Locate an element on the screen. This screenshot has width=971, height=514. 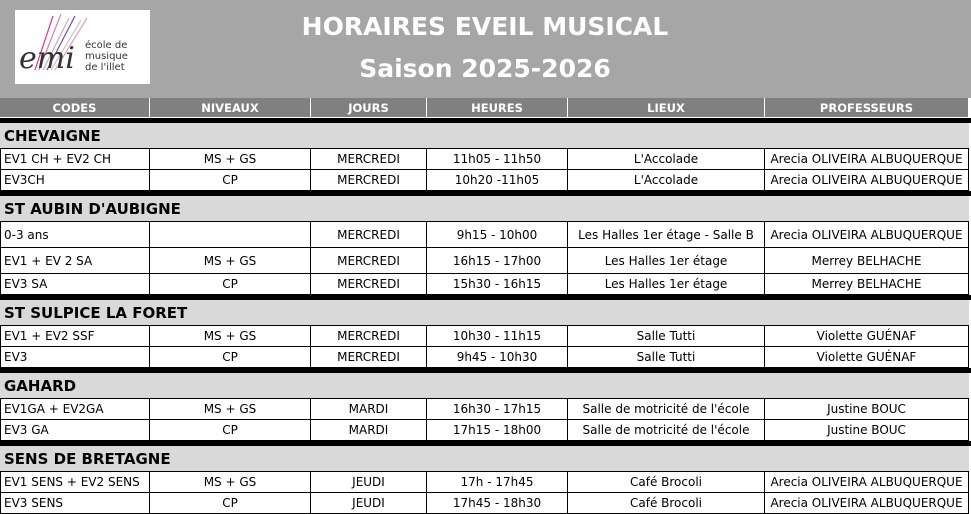
section-title: ST SULPICE LA FORET is located at coordinates (484, 313).